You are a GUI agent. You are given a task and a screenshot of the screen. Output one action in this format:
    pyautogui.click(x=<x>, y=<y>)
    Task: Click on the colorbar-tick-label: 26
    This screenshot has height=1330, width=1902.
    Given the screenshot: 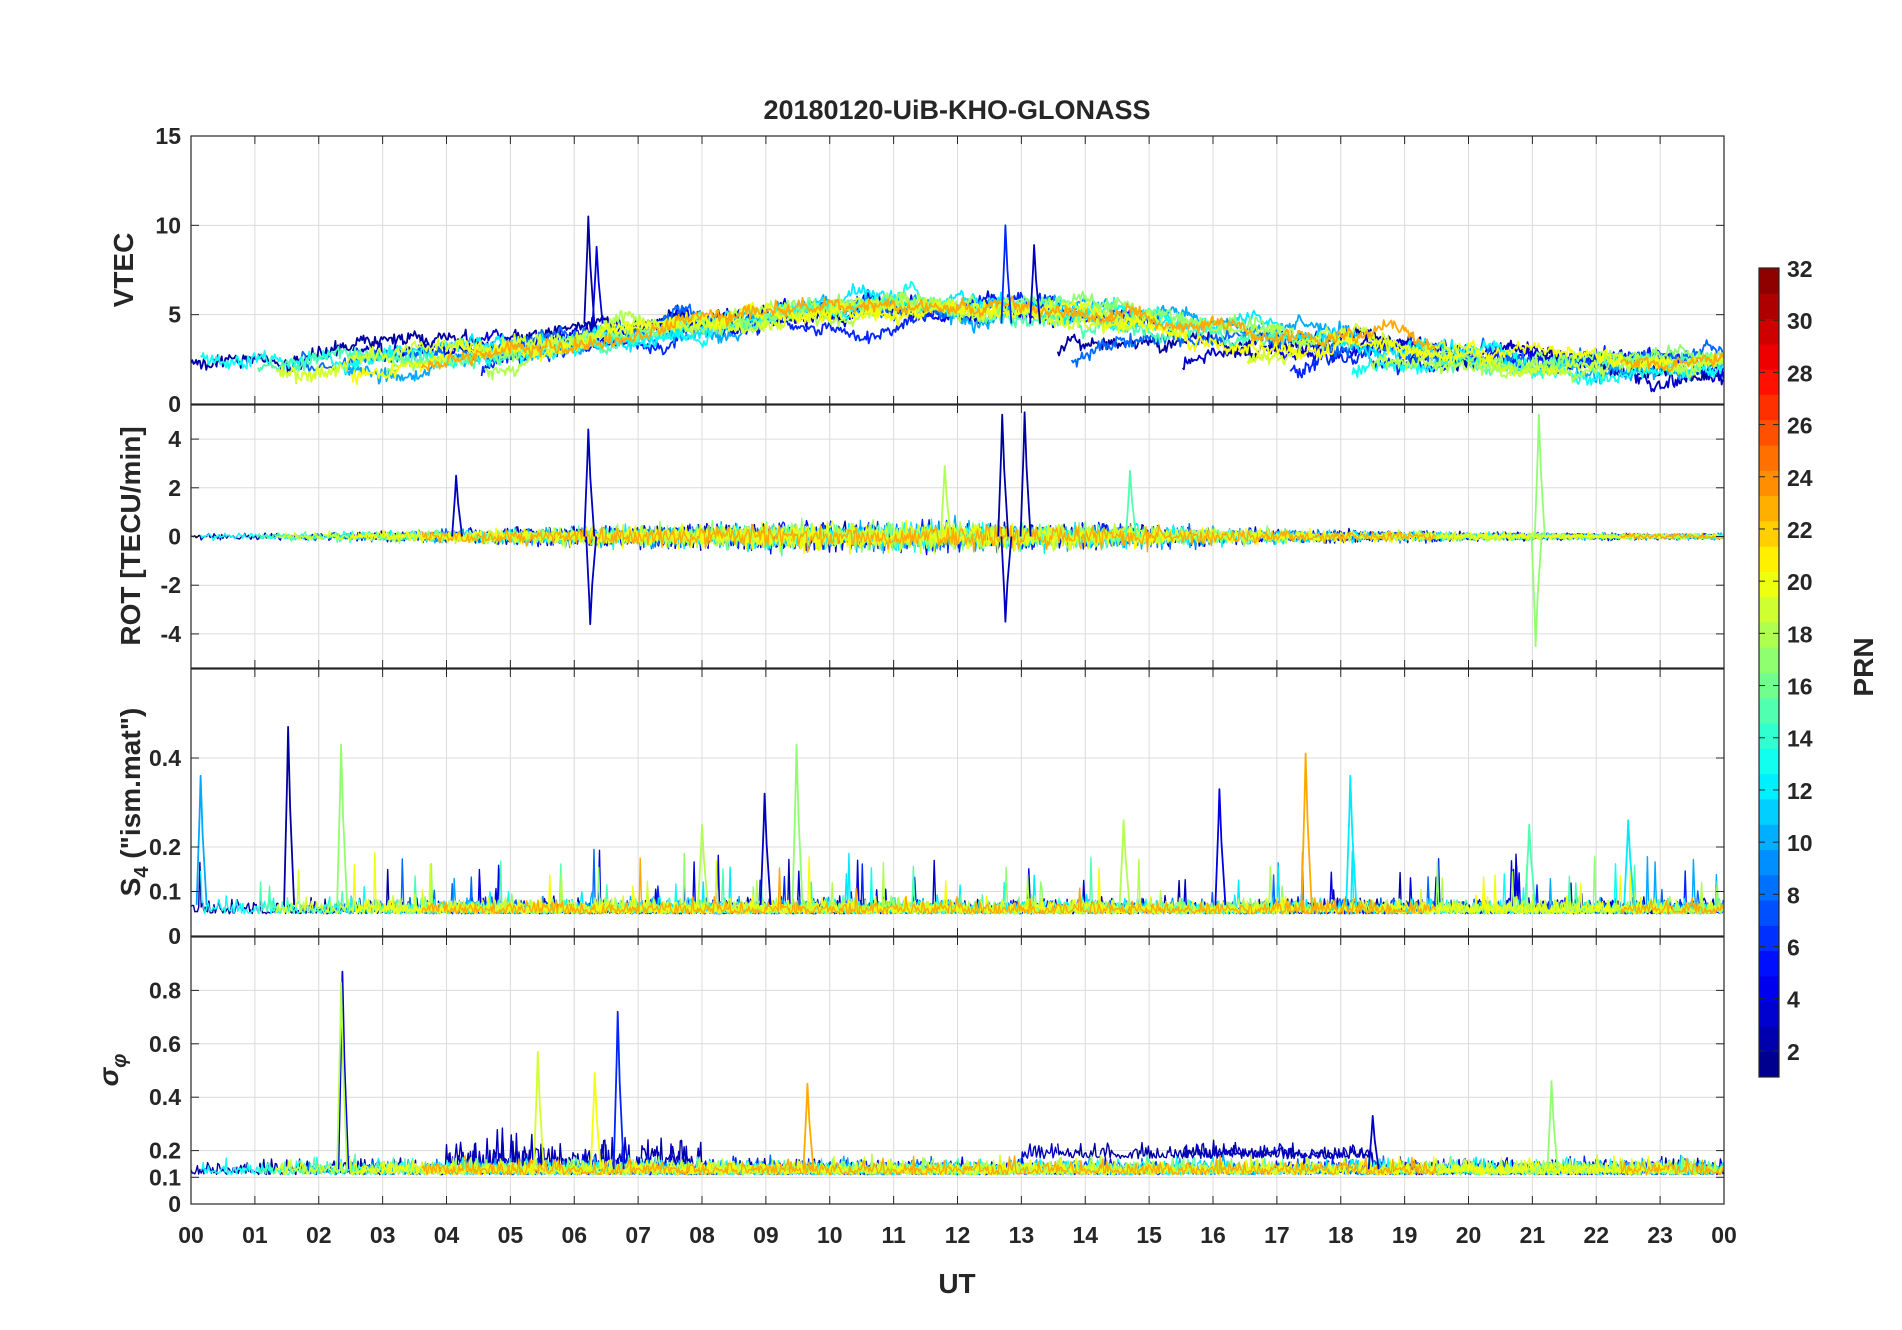 What is the action you would take?
    pyautogui.click(x=1800, y=426)
    